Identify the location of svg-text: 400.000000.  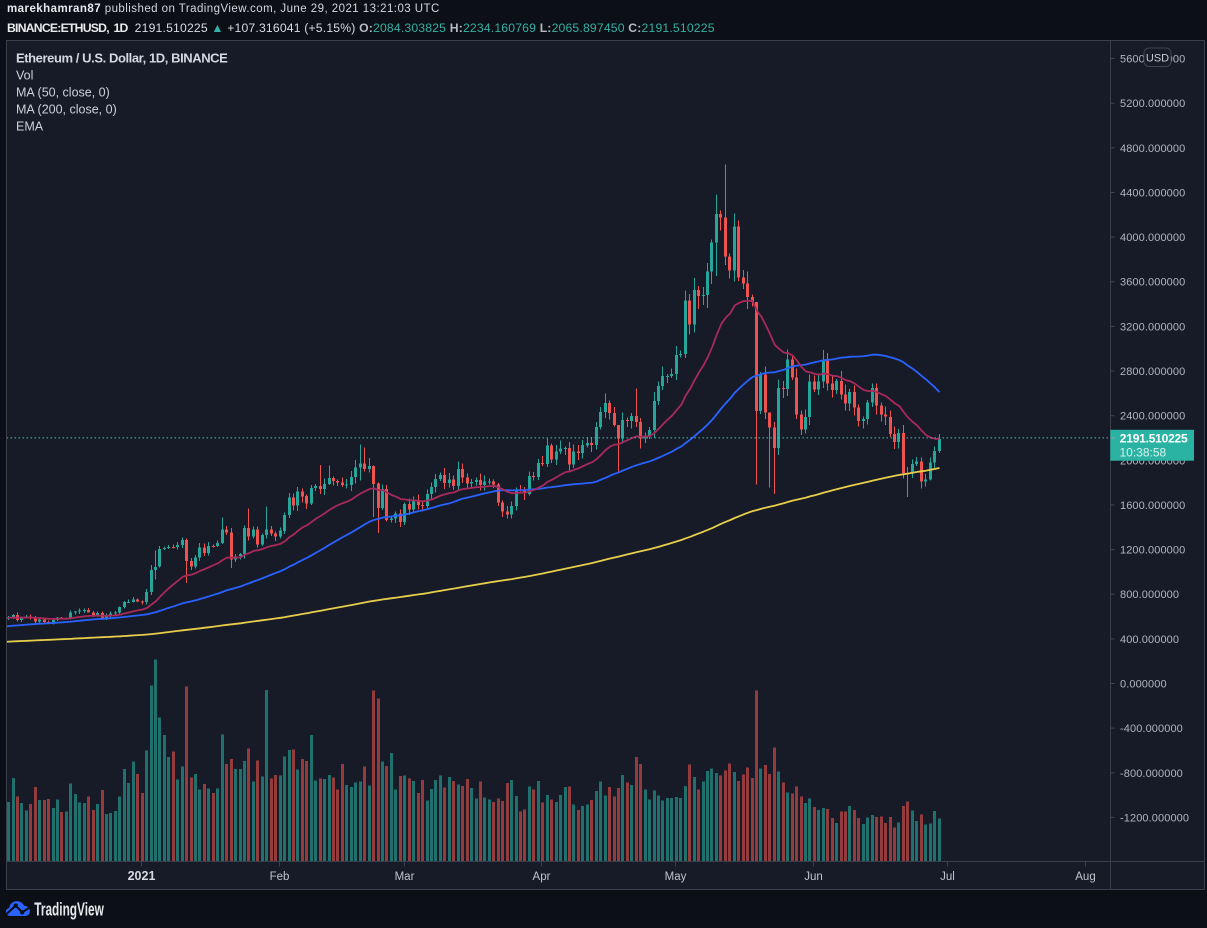
(1149, 640).